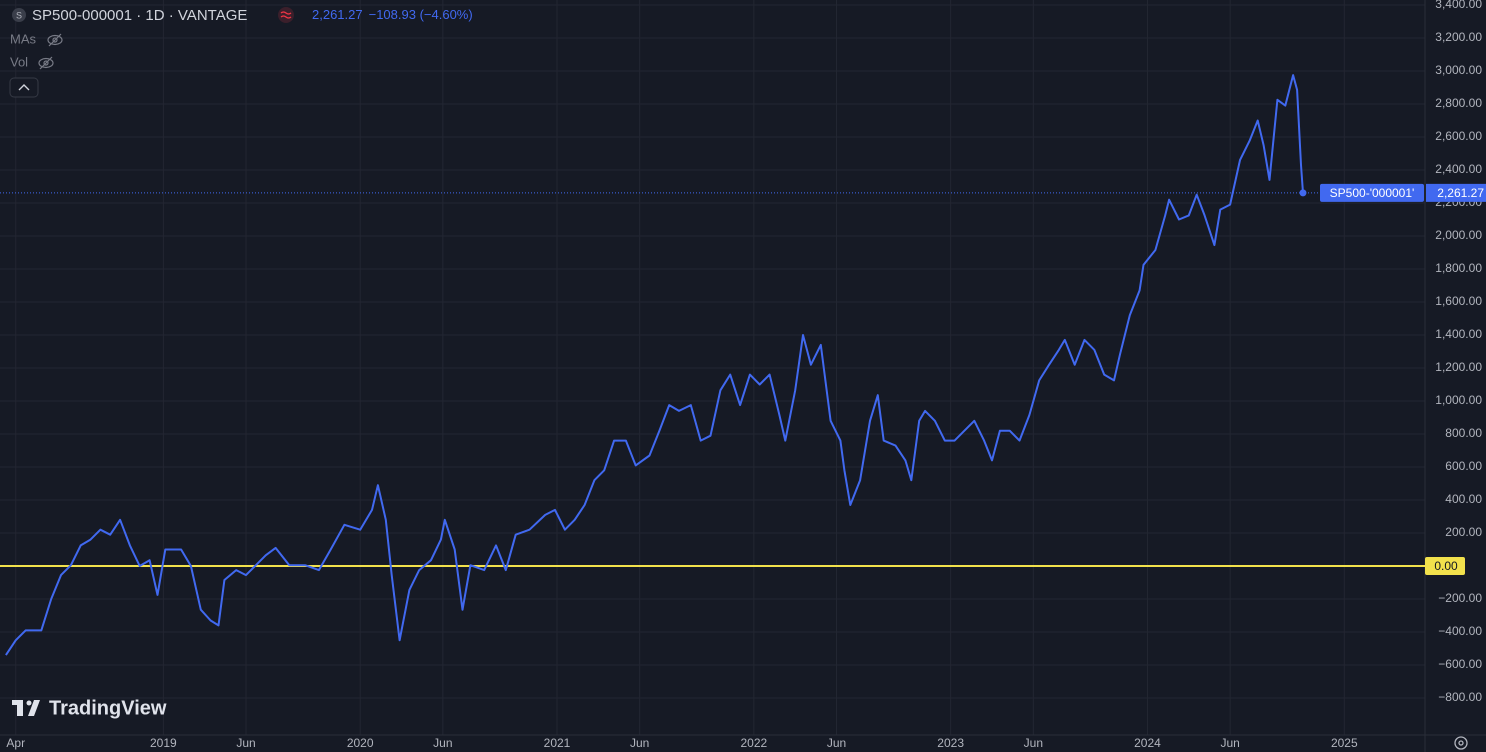 This screenshot has height=752, width=1486. I want to click on x-tick-label: Apr, so click(15, 743).